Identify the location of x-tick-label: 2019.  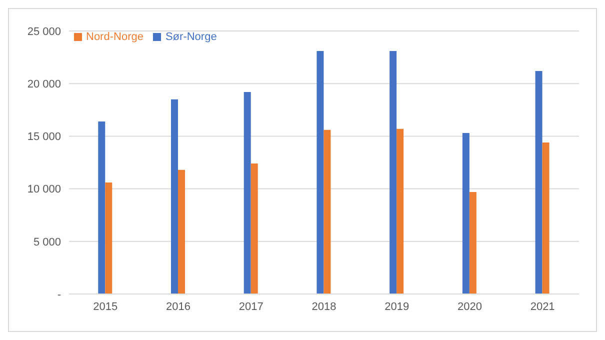
(397, 306).